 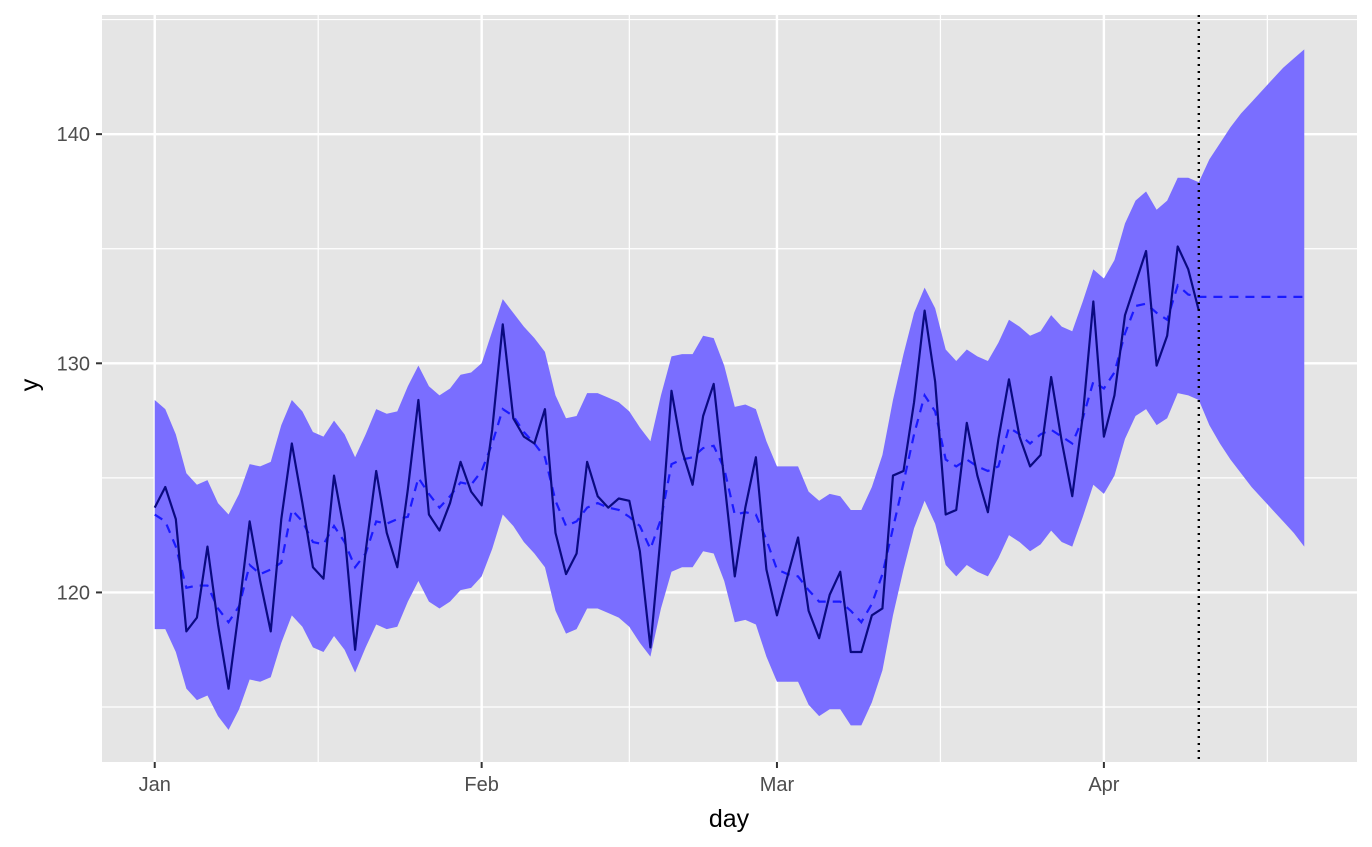 I want to click on y-axis-ticks: 120 130 140, so click(x=79, y=364).